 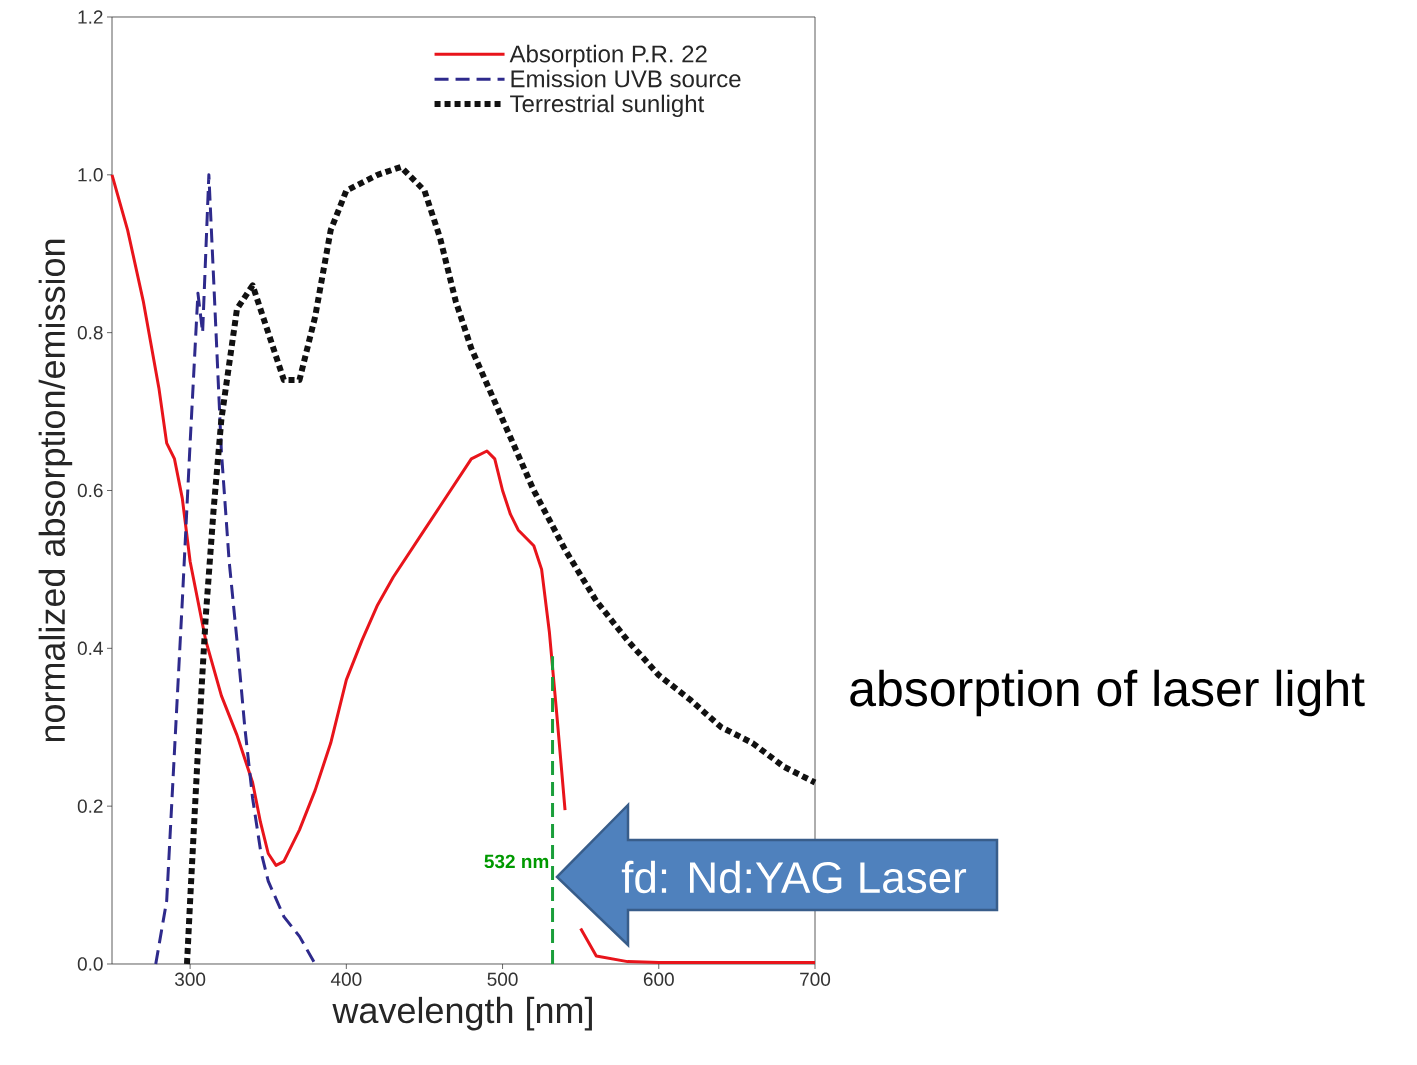 What do you see at coordinates (626, 78) in the screenshot?
I see `legend-label: Emission UVB source` at bounding box center [626, 78].